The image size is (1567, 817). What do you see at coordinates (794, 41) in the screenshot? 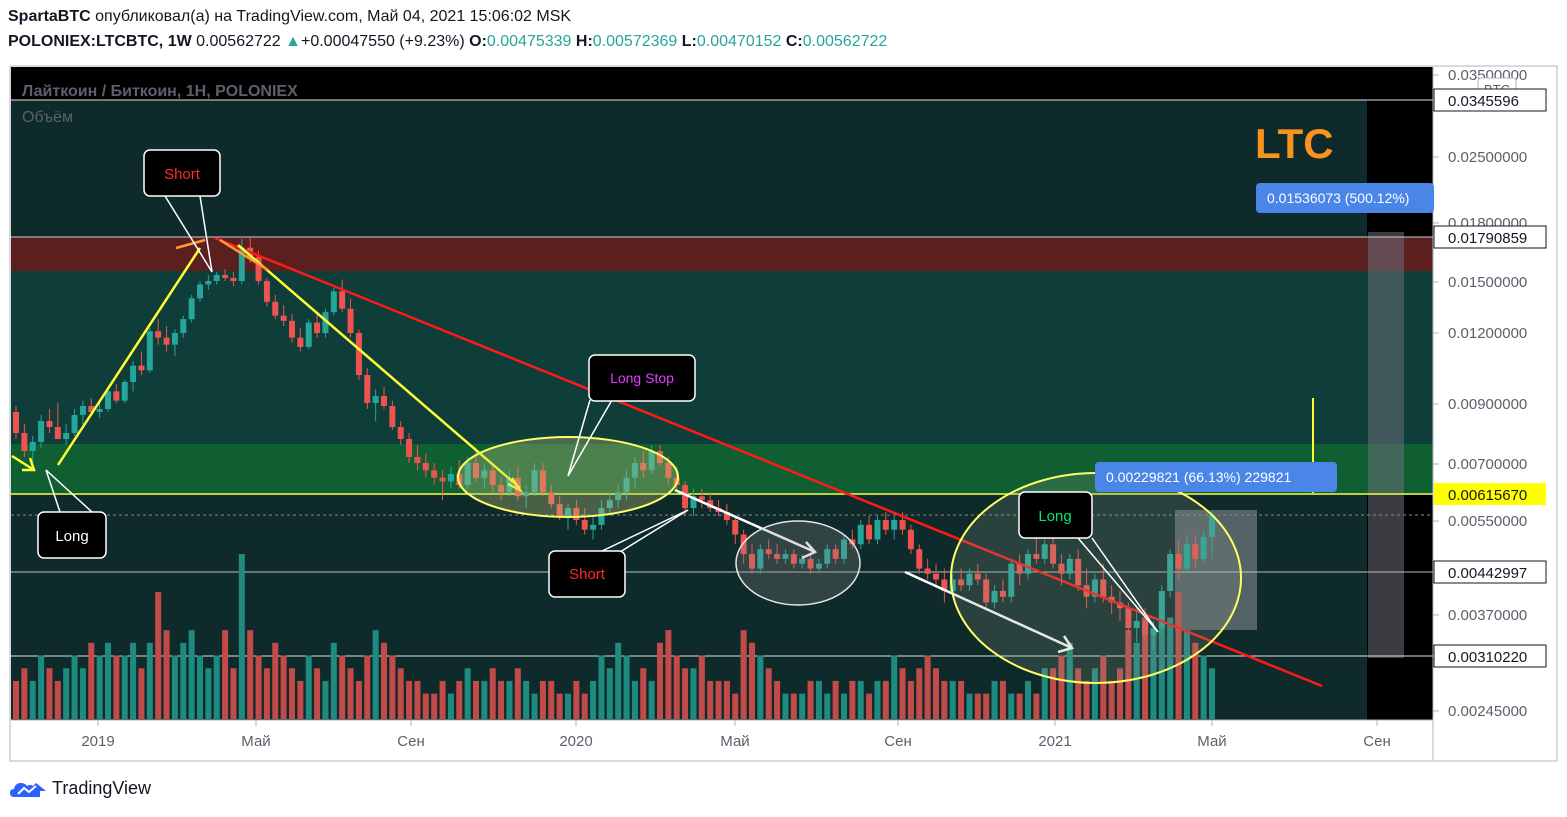
I see `close-label: C:` at bounding box center [794, 41].